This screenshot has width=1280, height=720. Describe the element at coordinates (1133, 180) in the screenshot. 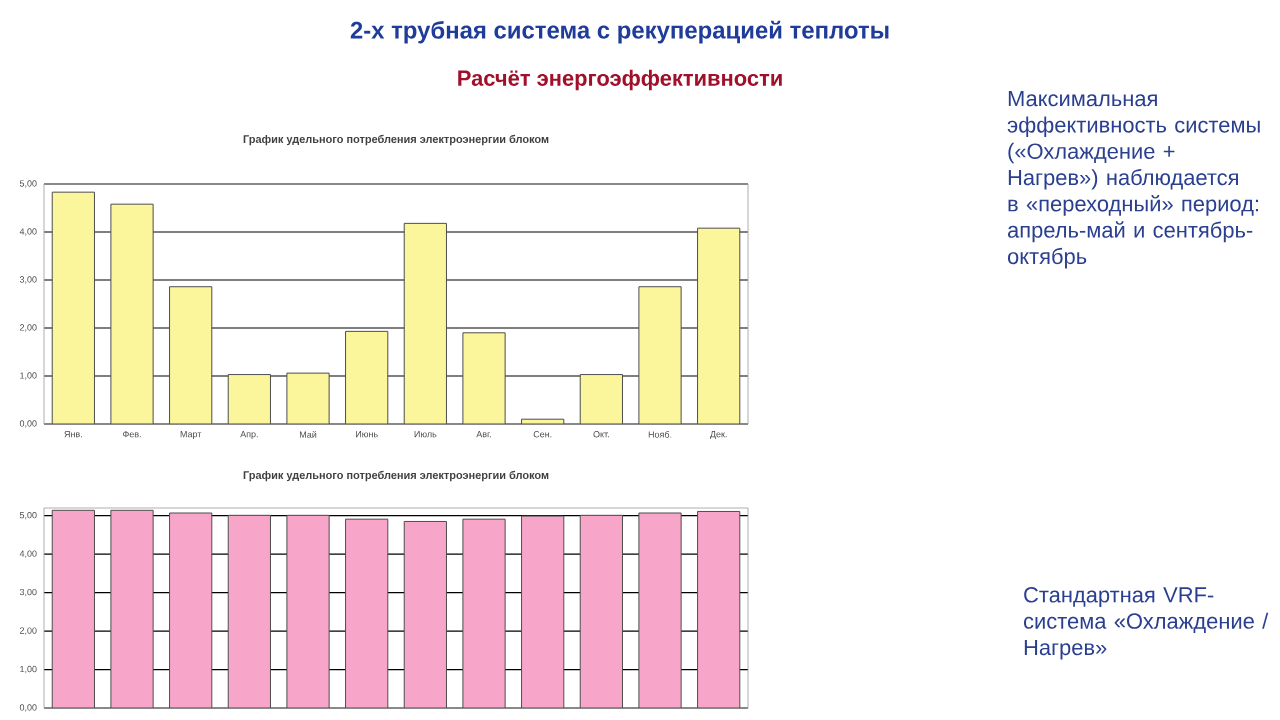

I see `text: Максимальная эффективность системы («Охлаждение + Нагрев») наблюдается в «переходный» период: апрель-май и сентябрь-октябрь` at that location.